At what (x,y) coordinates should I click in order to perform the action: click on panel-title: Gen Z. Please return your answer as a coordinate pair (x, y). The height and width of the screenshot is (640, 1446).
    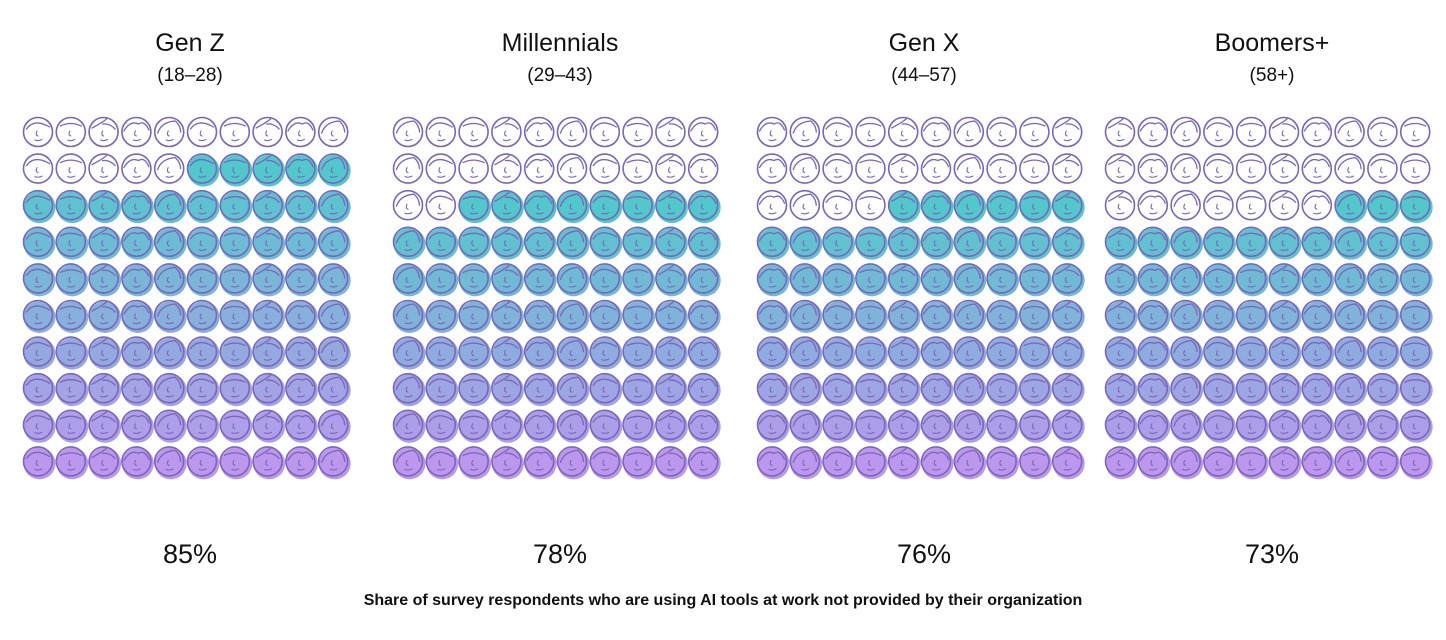
    Looking at the image, I should click on (190, 43).